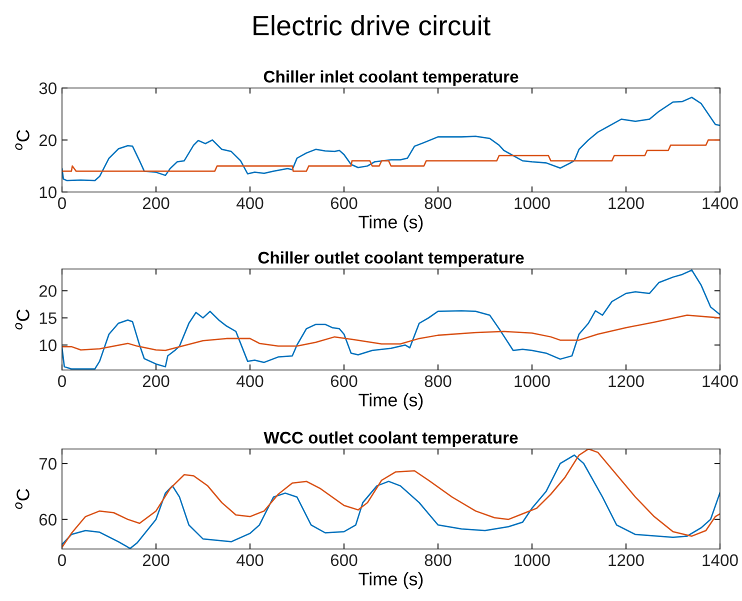 The image size is (742, 601). Describe the element at coordinates (48, 318) in the screenshot. I see `y-tick-label: 15` at that location.